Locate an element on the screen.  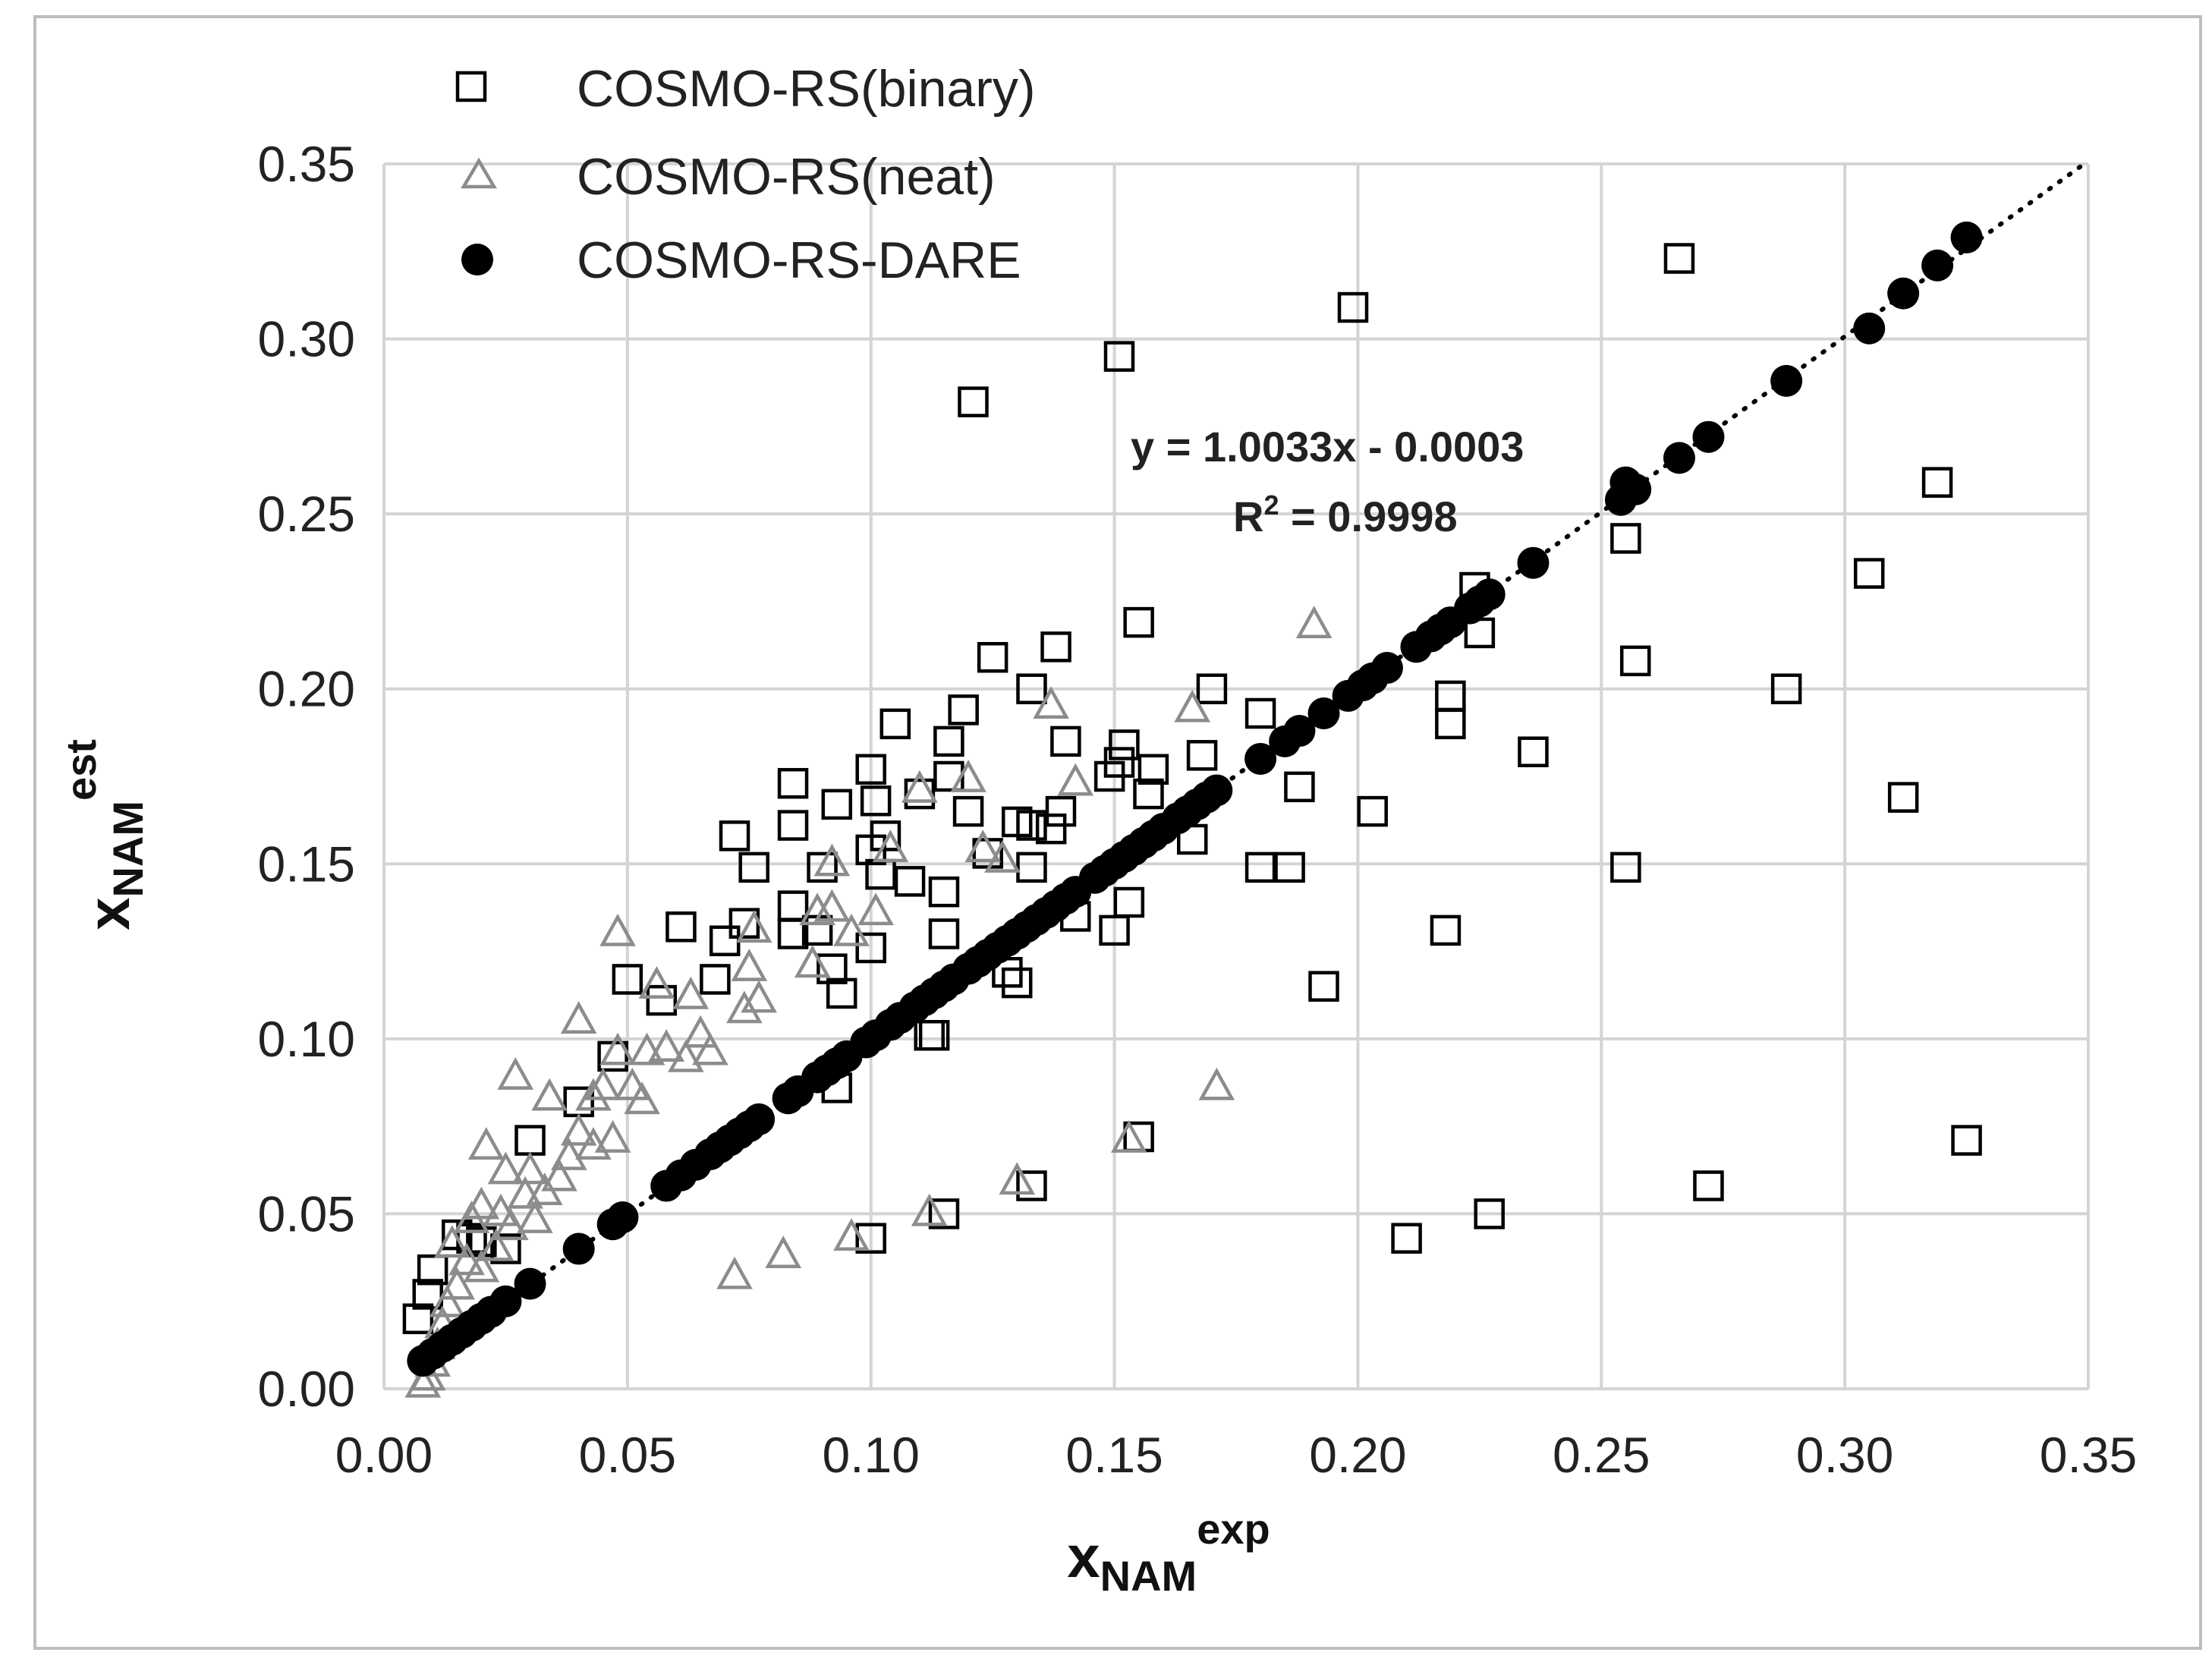
x-tick-label: 0.20 is located at coordinates (1357, 1455).